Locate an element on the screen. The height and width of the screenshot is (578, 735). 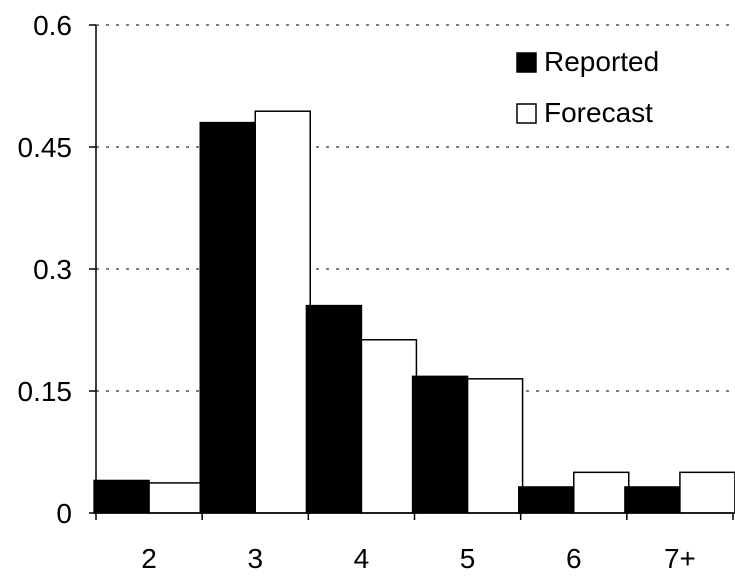
y-axis-ticks: 0 0.15 0.3 0.45 0.6 is located at coordinates (57, 269).